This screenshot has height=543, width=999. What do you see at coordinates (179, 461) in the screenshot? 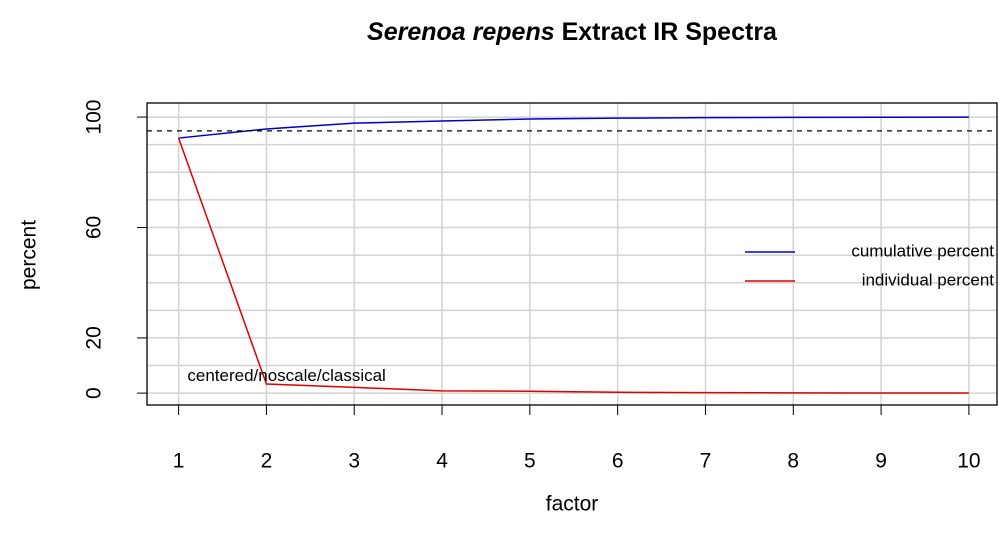
I see `x-tick-label: 1` at bounding box center [179, 461].